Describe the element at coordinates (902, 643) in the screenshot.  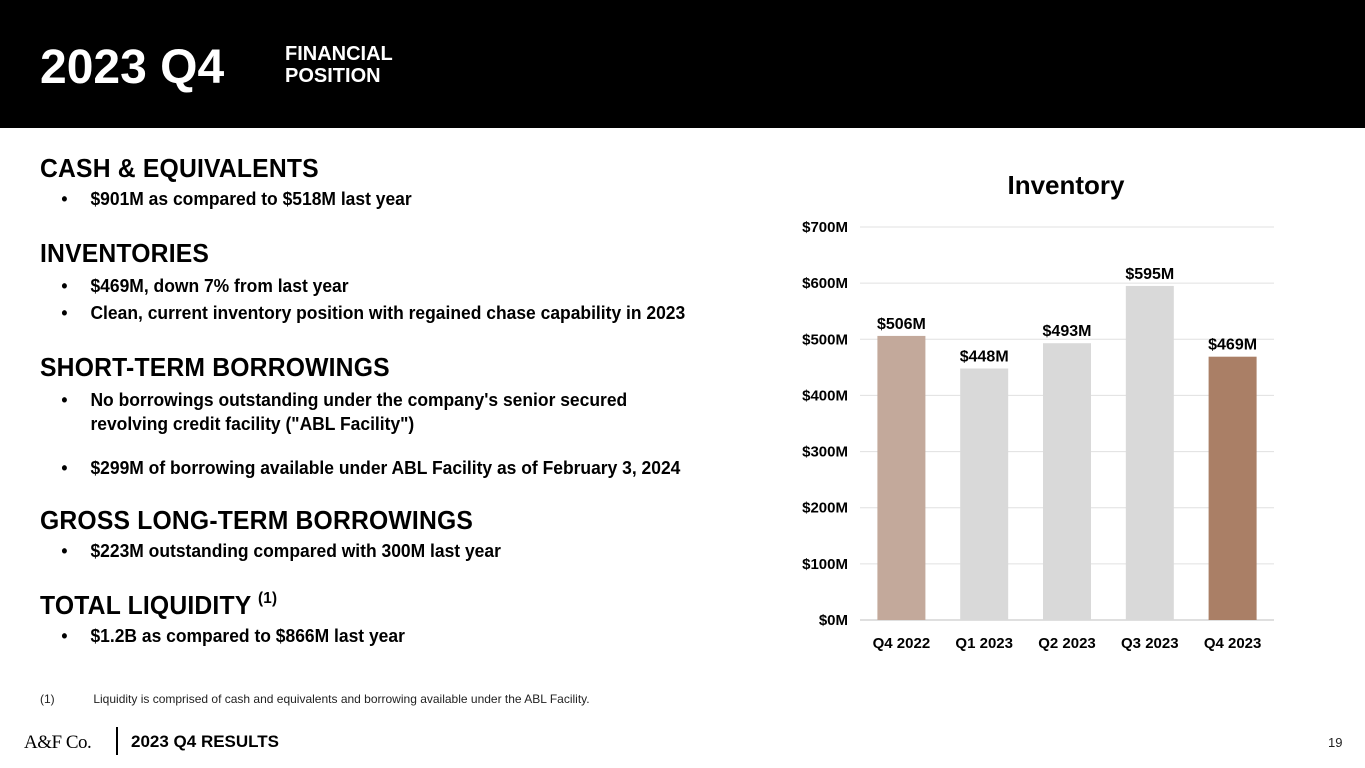
I see `x-tick-label: Q4 2022` at that location.